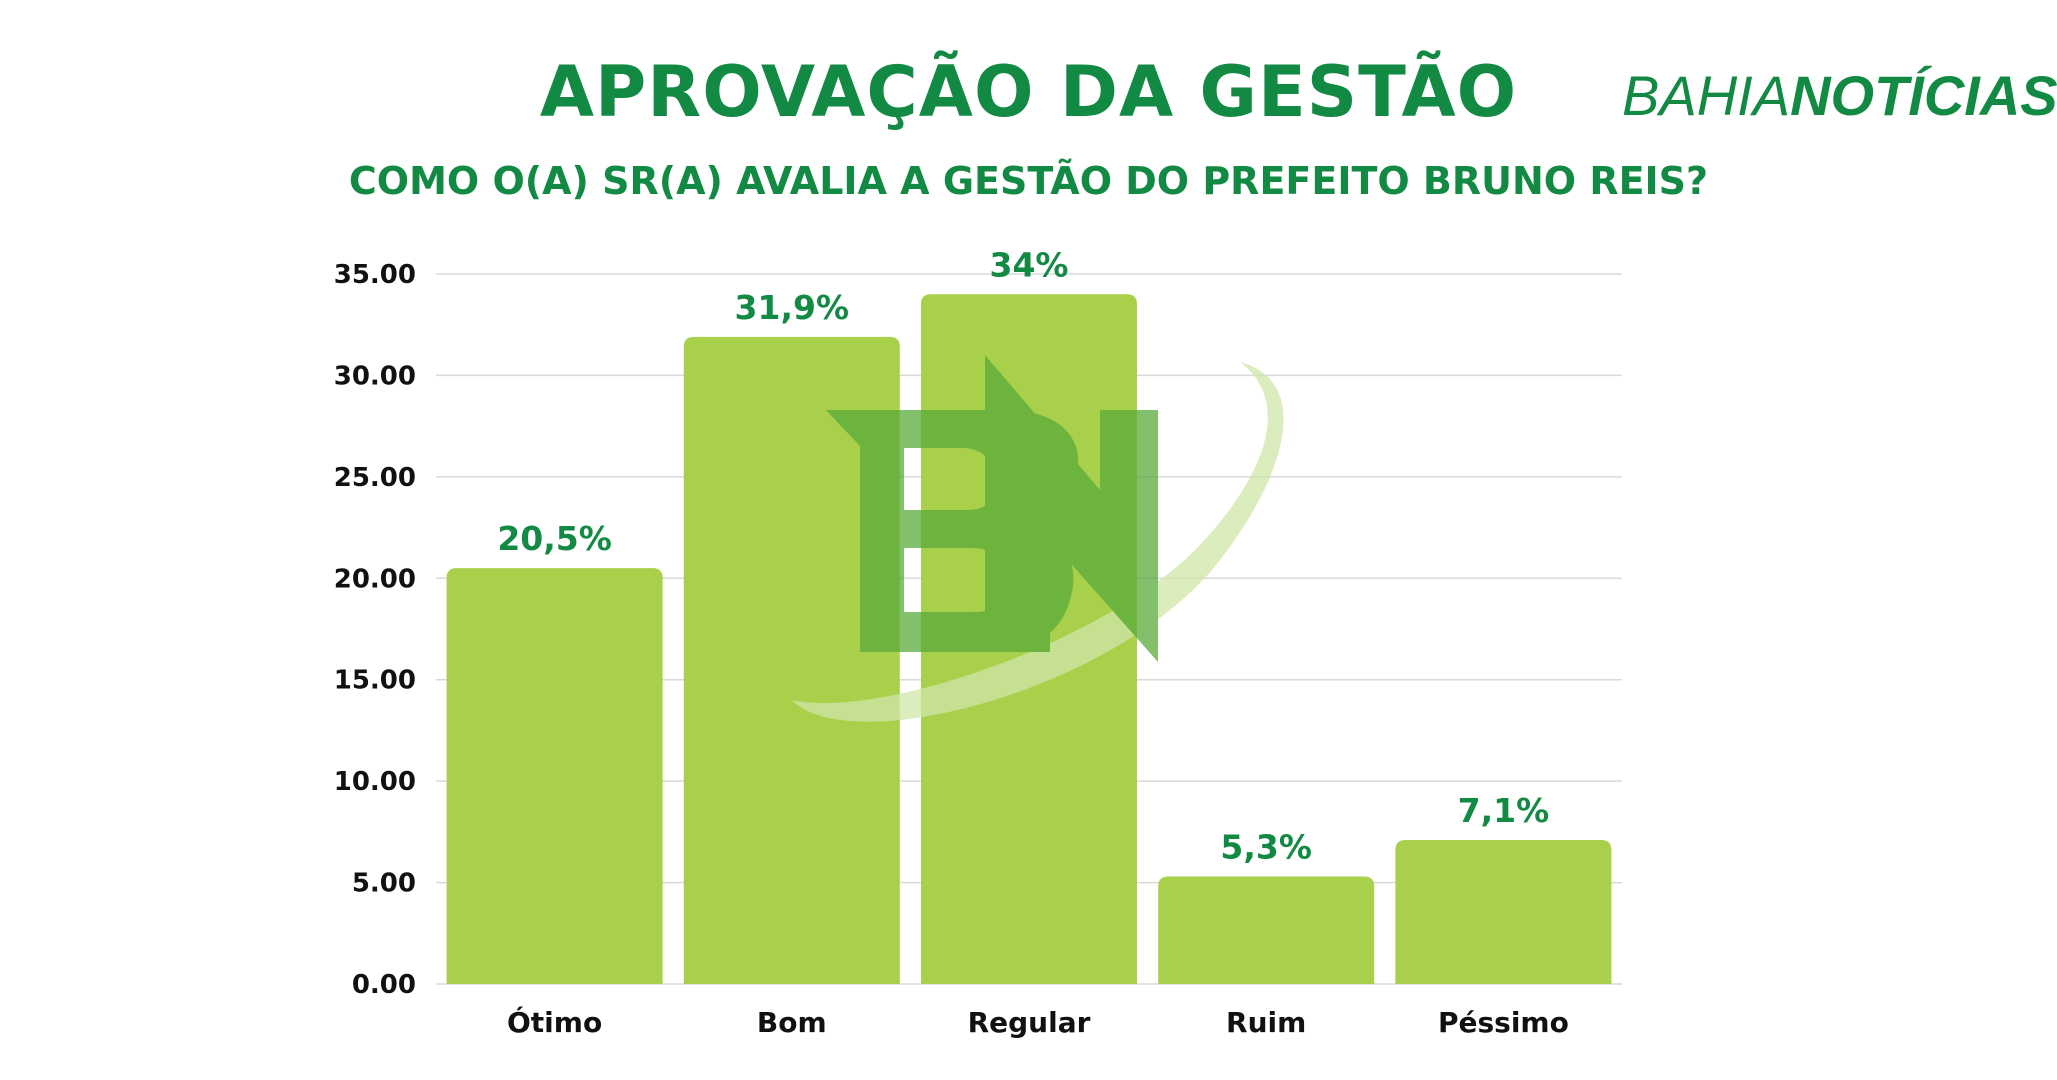 The image size is (2057, 1080). What do you see at coordinates (375, 275) in the screenshot?
I see `y-tick-label: 35.00` at bounding box center [375, 275].